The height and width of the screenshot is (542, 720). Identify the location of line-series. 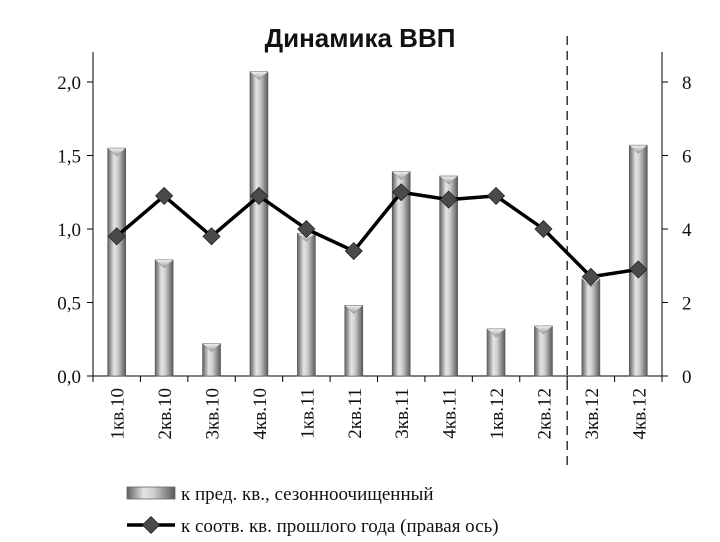
(377, 234).